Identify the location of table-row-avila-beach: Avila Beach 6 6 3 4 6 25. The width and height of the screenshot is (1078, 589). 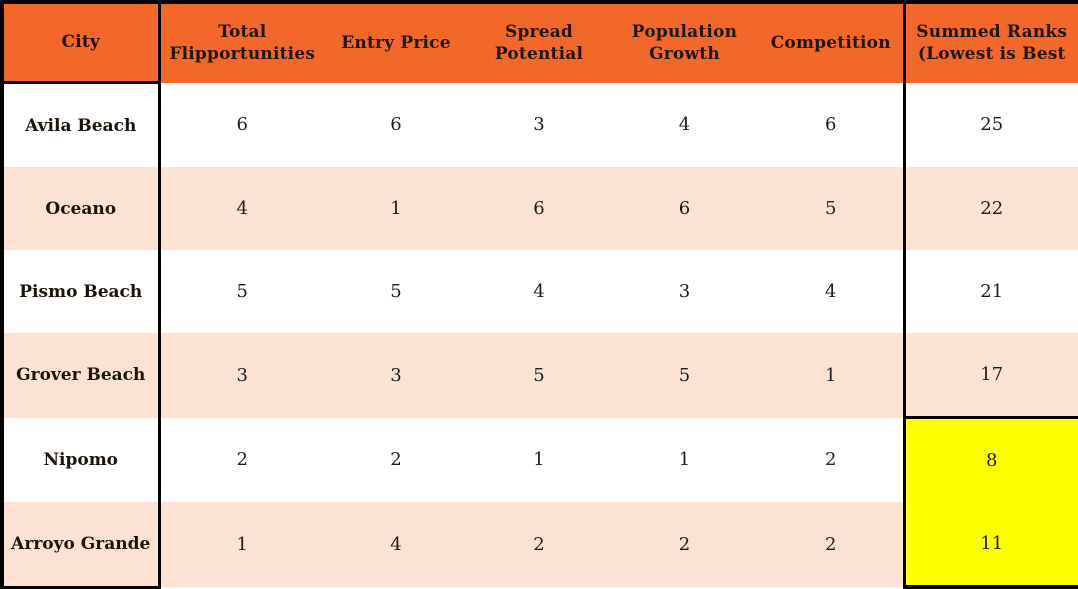
(539, 124).